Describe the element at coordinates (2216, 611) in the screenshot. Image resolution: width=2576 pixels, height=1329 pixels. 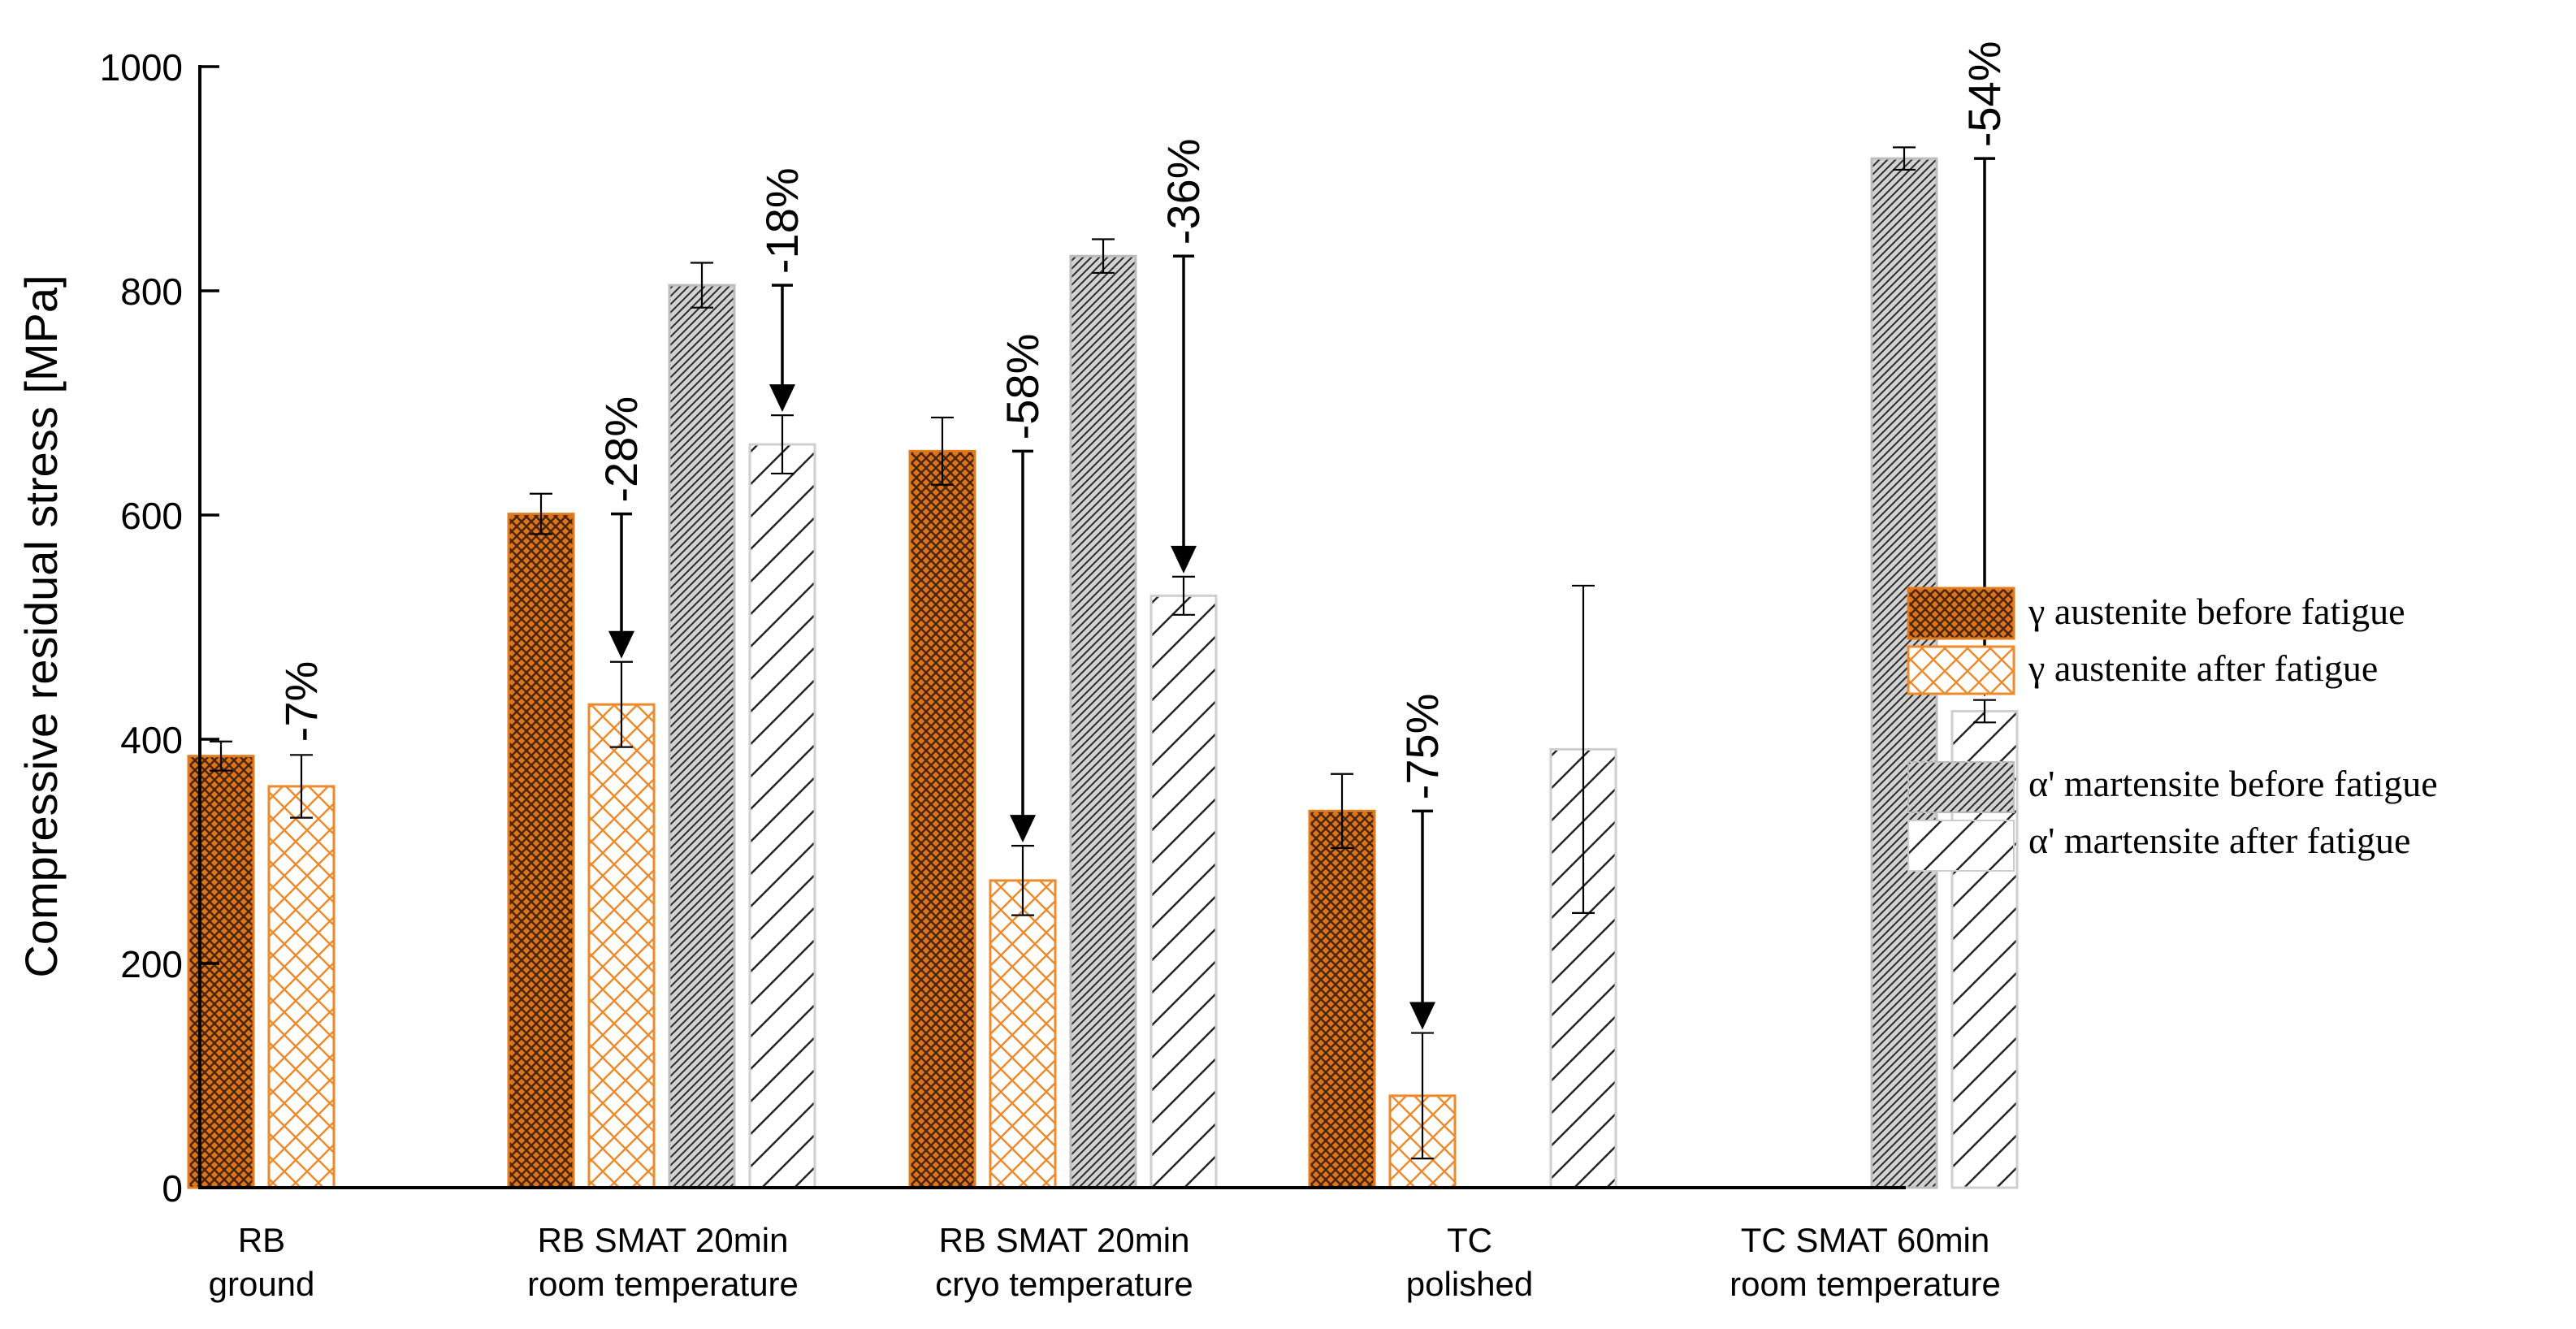
I see `legend-label-austenite-before: γ austenite before fatigue` at that location.